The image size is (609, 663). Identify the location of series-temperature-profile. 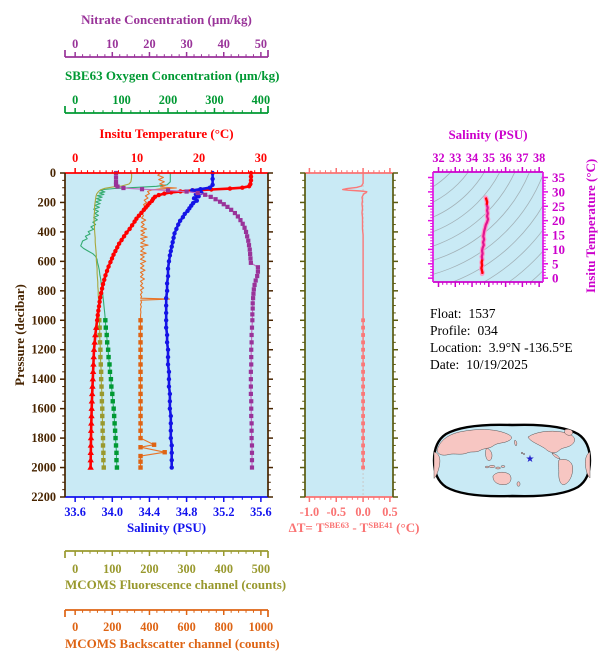
(170, 320).